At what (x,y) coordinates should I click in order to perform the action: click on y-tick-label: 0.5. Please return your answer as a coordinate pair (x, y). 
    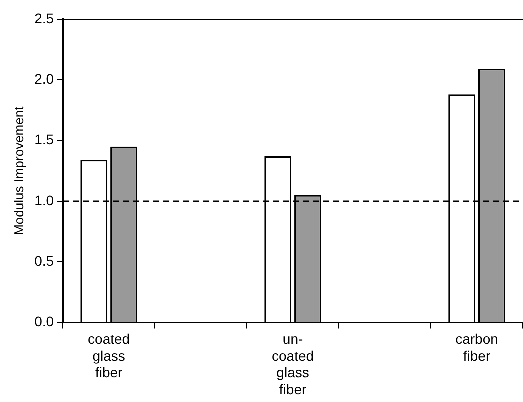
    Looking at the image, I should click on (44, 260).